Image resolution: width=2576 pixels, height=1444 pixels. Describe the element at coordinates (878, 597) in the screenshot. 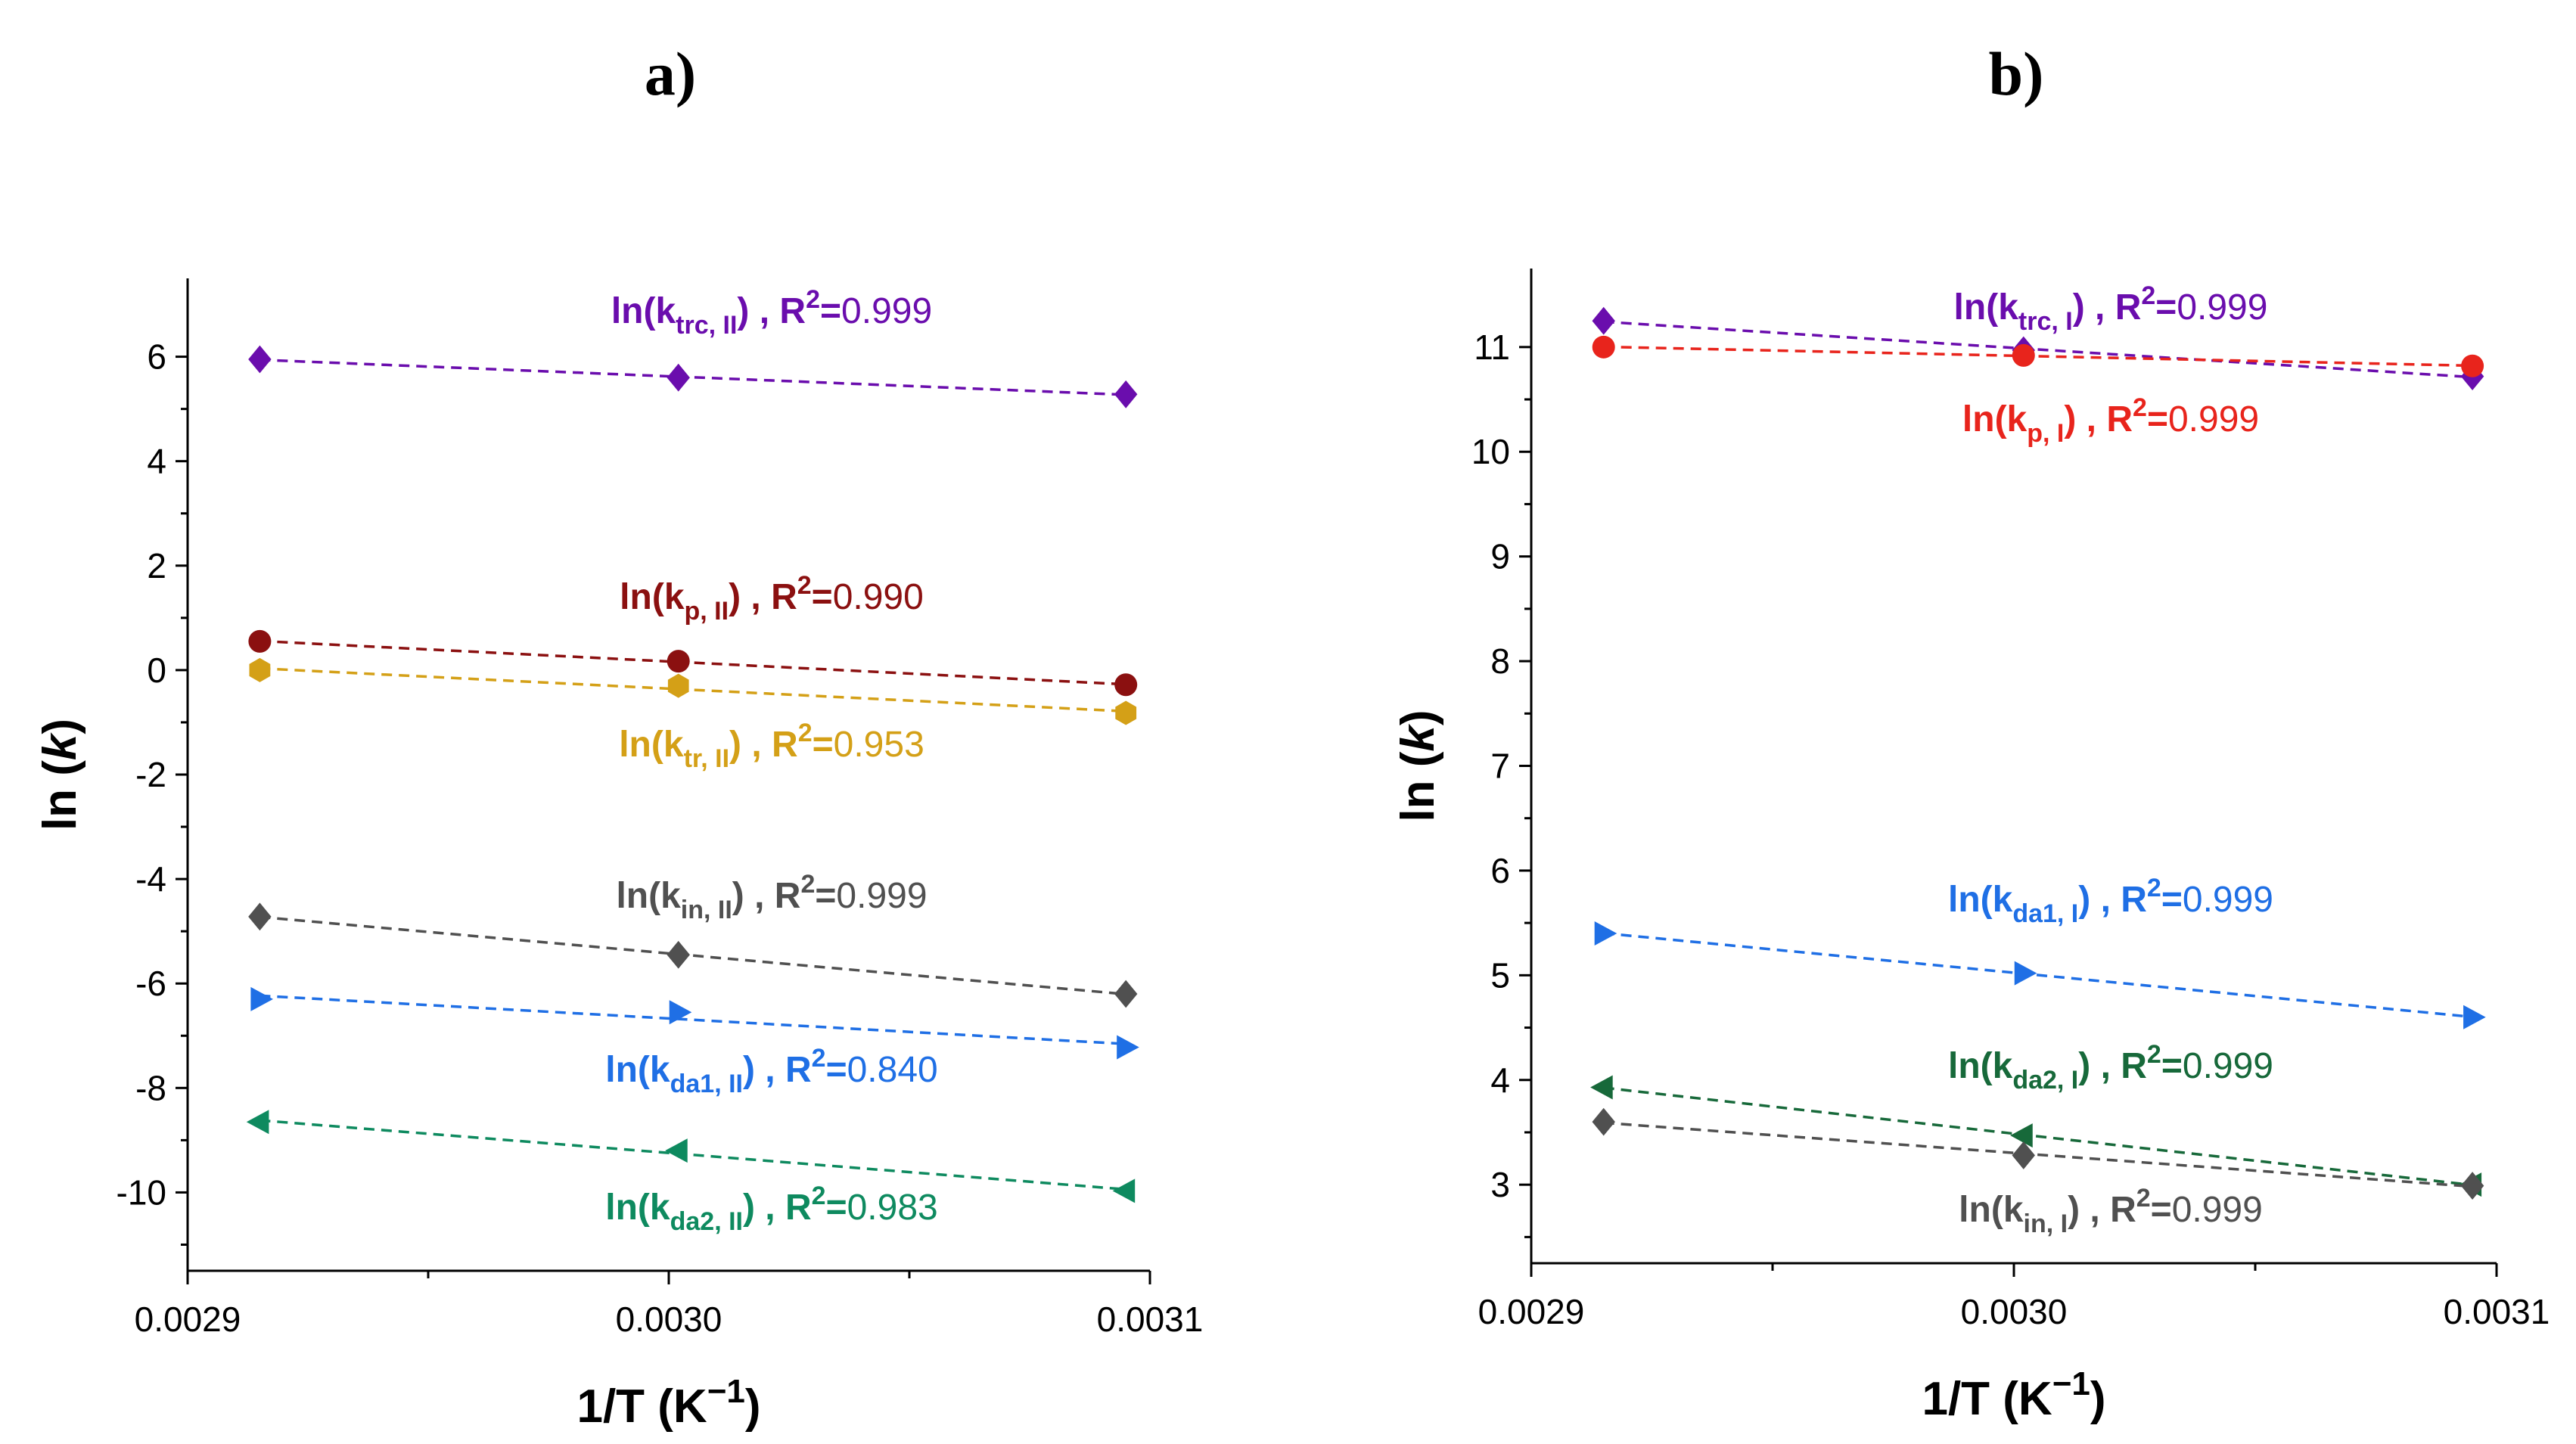

I see `series-label-value: 0.990` at that location.